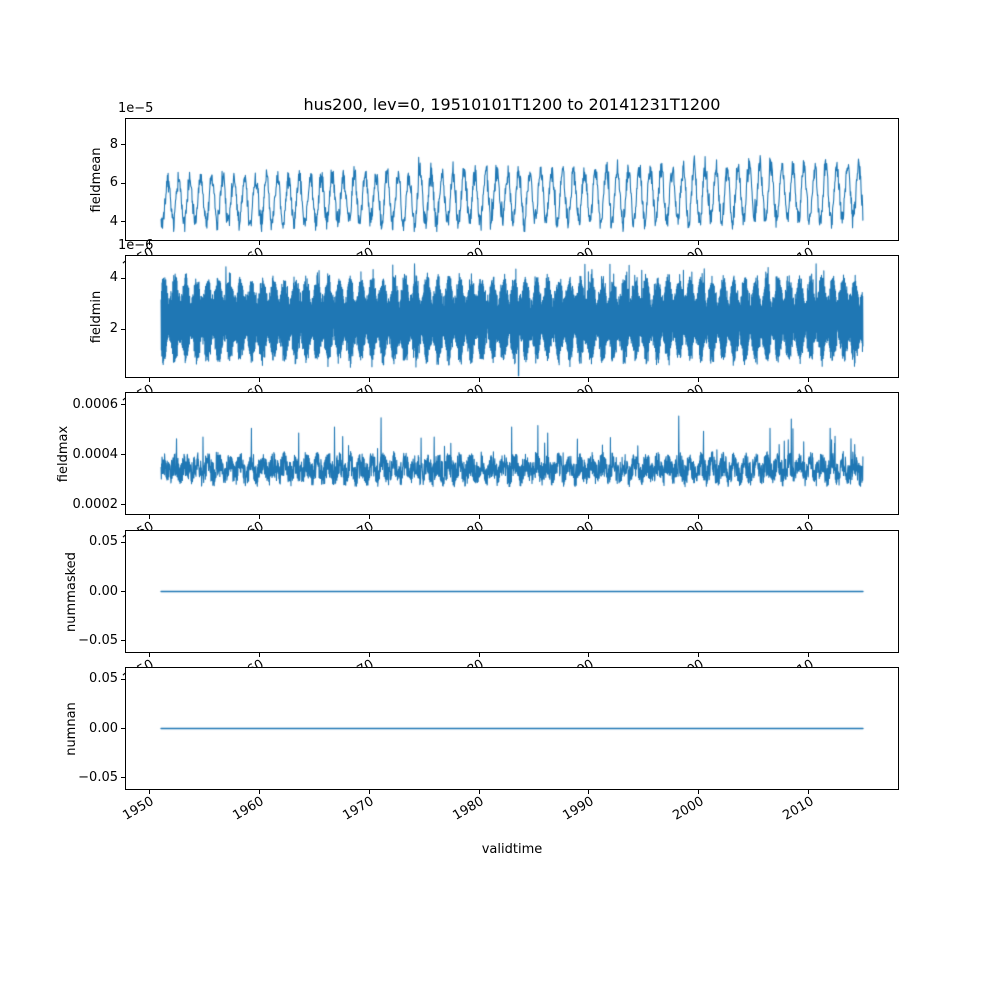  Describe the element at coordinates (95, 404) in the screenshot. I see `y-tick-label: 0.0006` at that location.